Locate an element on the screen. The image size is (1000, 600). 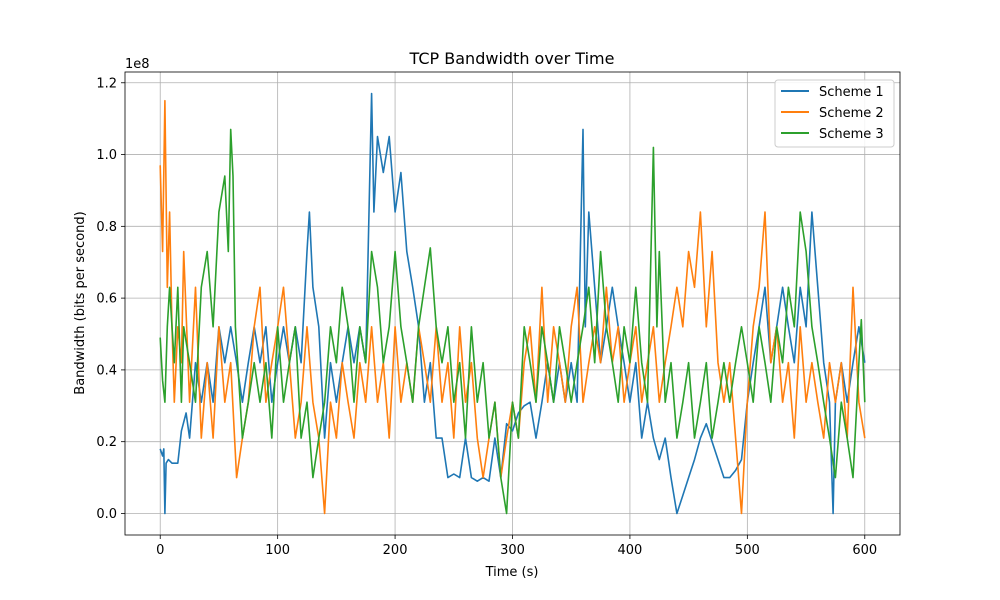
x-axis-label: Time (s) is located at coordinates (512, 572).